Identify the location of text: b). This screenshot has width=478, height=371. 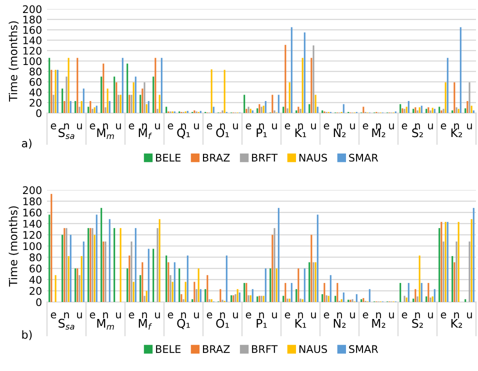
(27, 335).